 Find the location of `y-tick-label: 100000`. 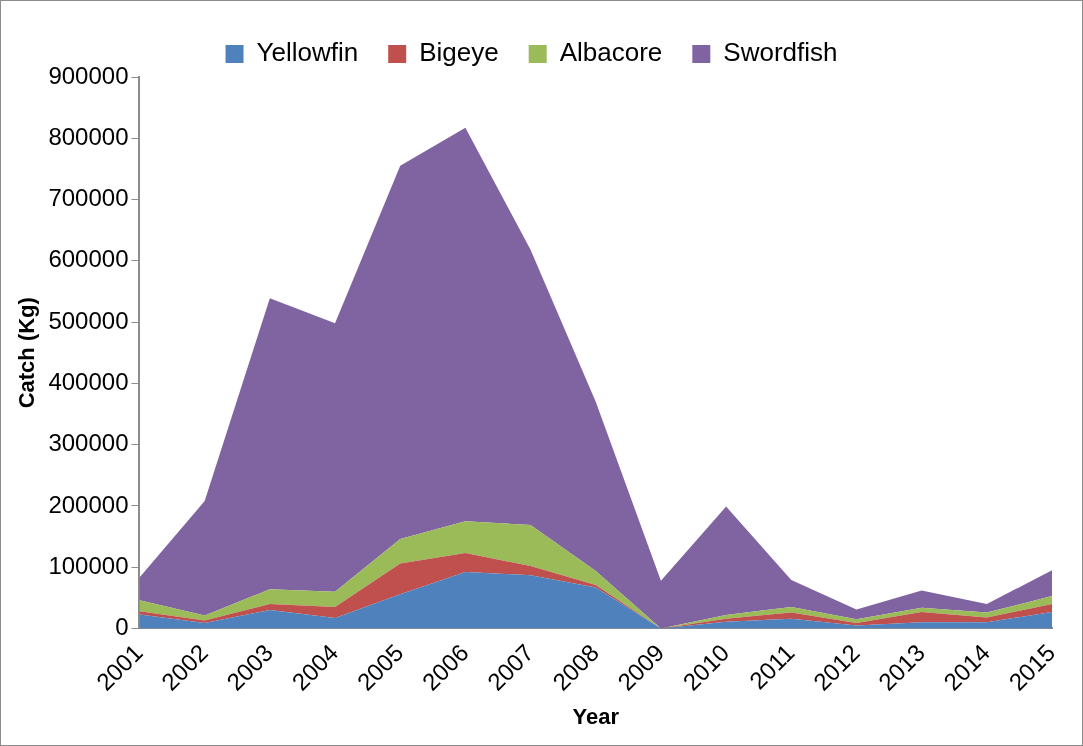

y-tick-label: 100000 is located at coordinates (88, 565).